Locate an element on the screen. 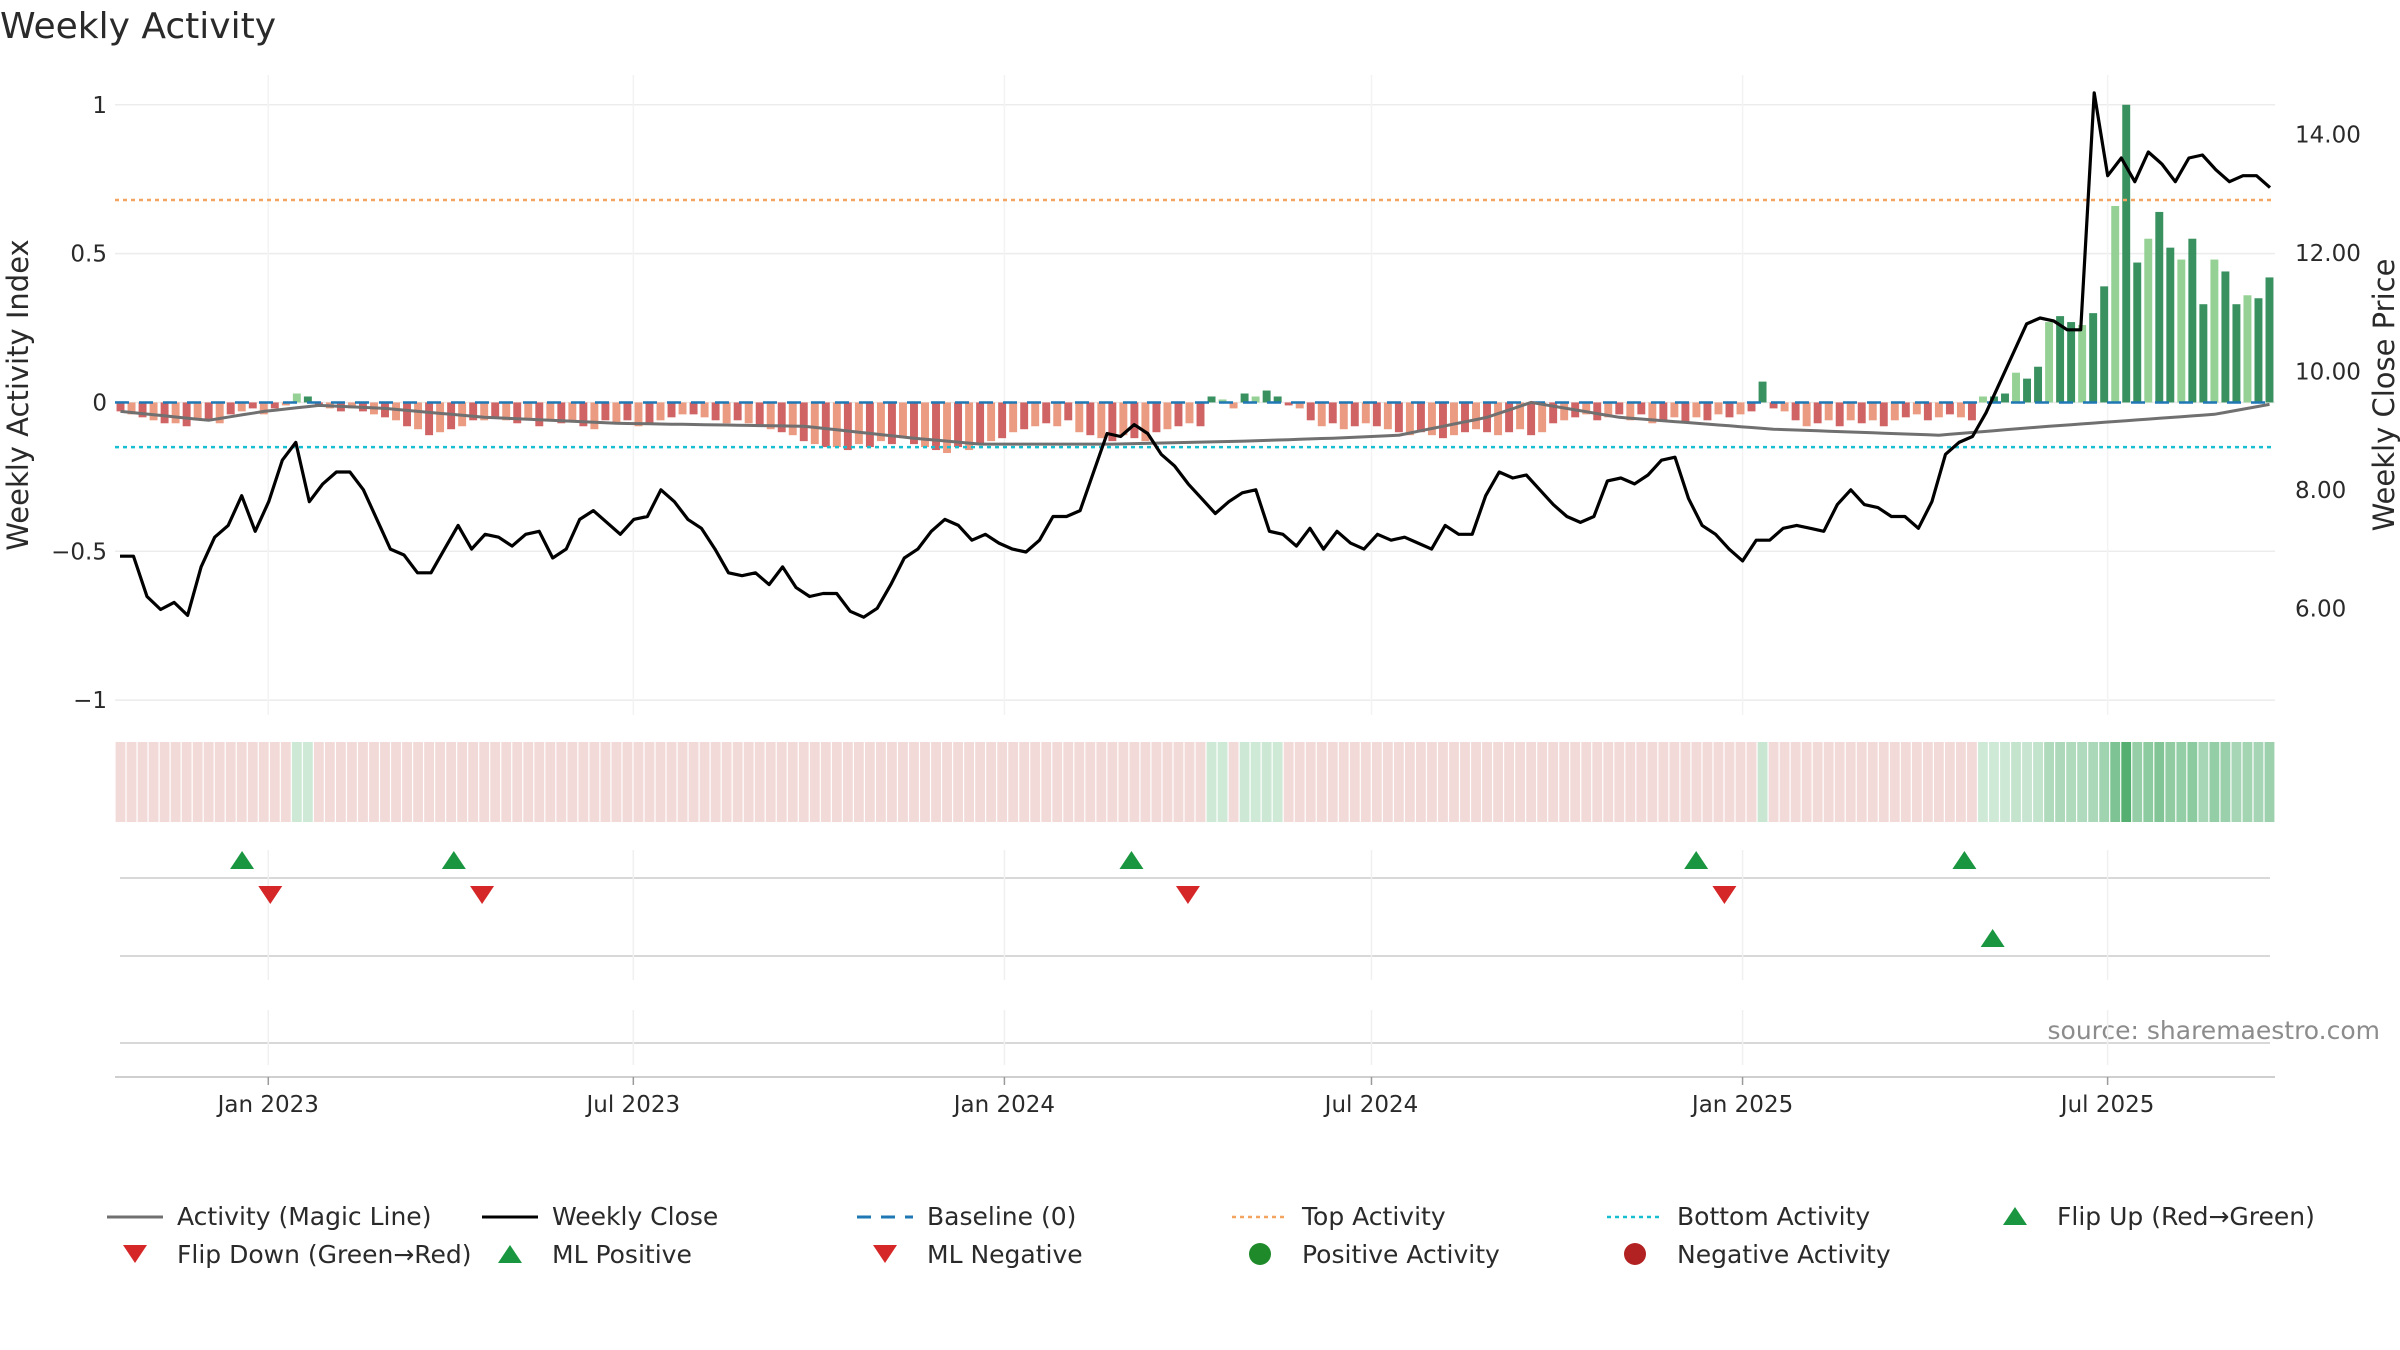  y-right-tick-label: 6.00 is located at coordinates (2320, 609).